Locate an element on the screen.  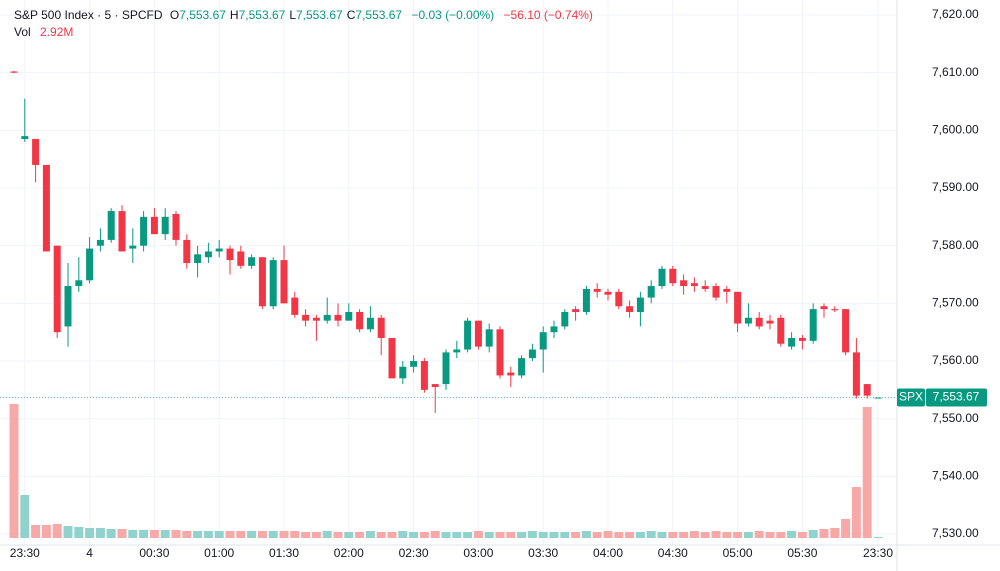
volume-row: Vol 2.92M is located at coordinates (303, 32).